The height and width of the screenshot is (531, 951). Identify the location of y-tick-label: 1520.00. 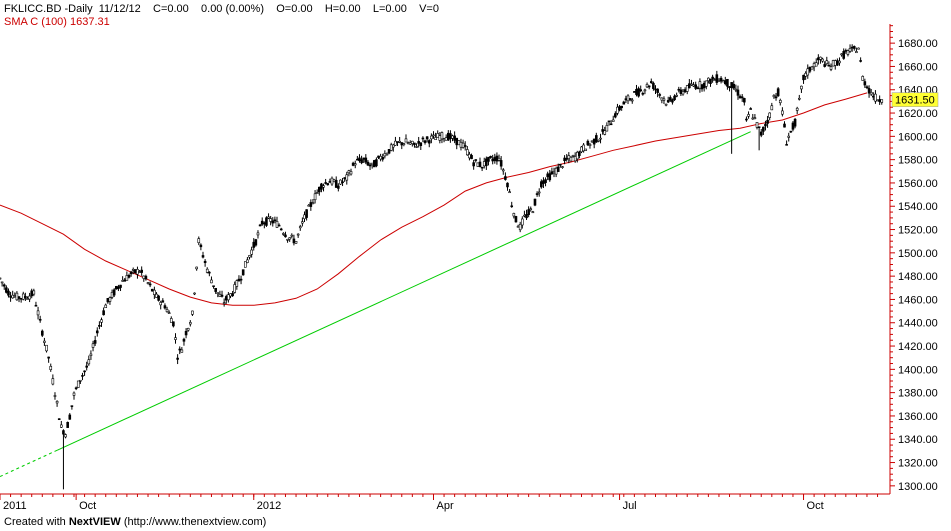
(918, 231).